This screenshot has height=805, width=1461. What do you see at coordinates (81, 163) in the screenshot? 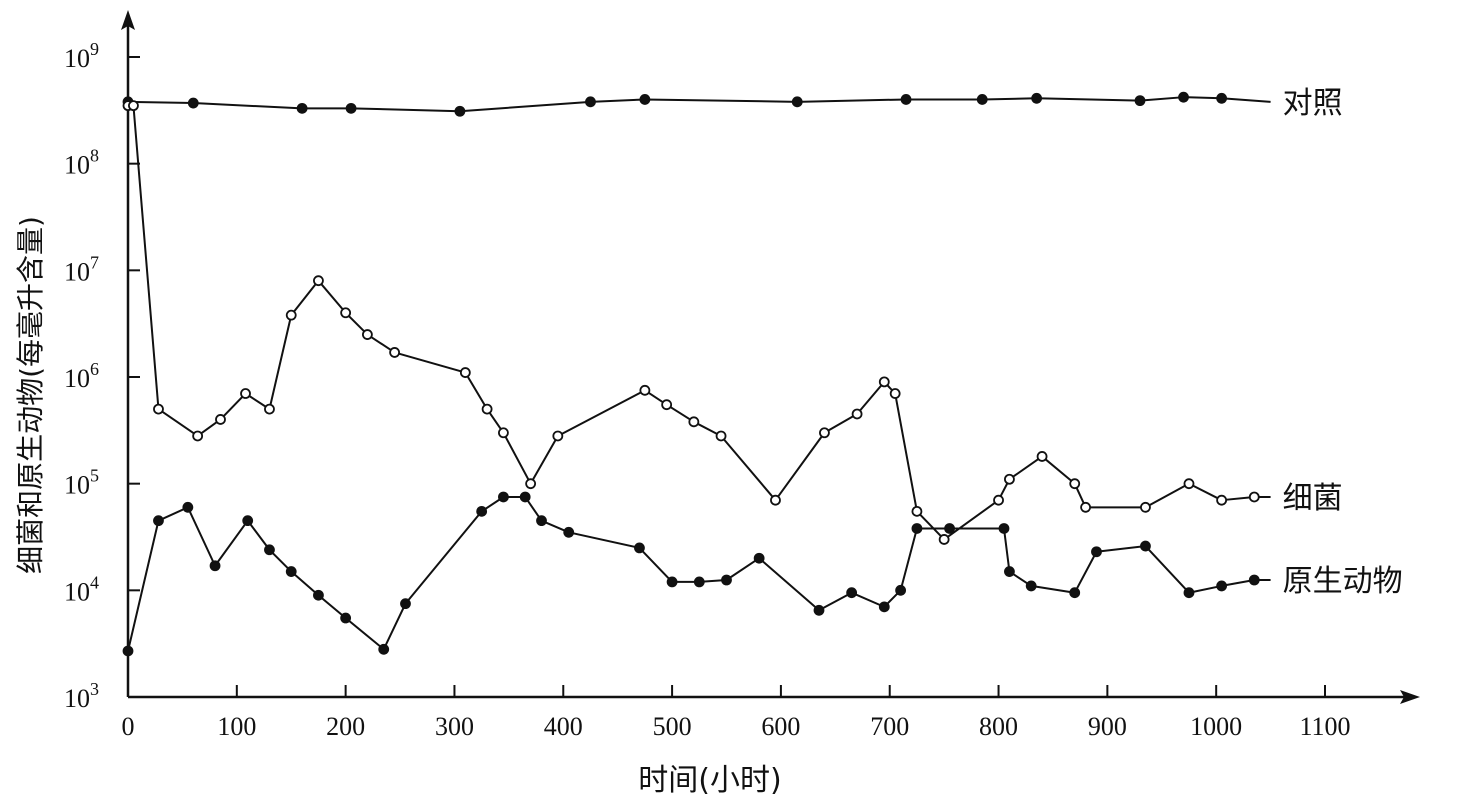
I see `y-tick-label: 10⁸` at bounding box center [81, 163].